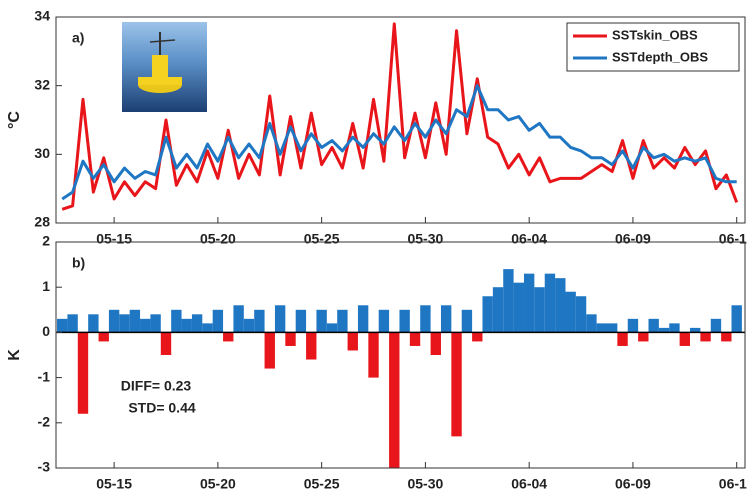 The image size is (747, 497). What do you see at coordinates (42, 16) in the screenshot?
I see `y-tick-label: 34` at bounding box center [42, 16].